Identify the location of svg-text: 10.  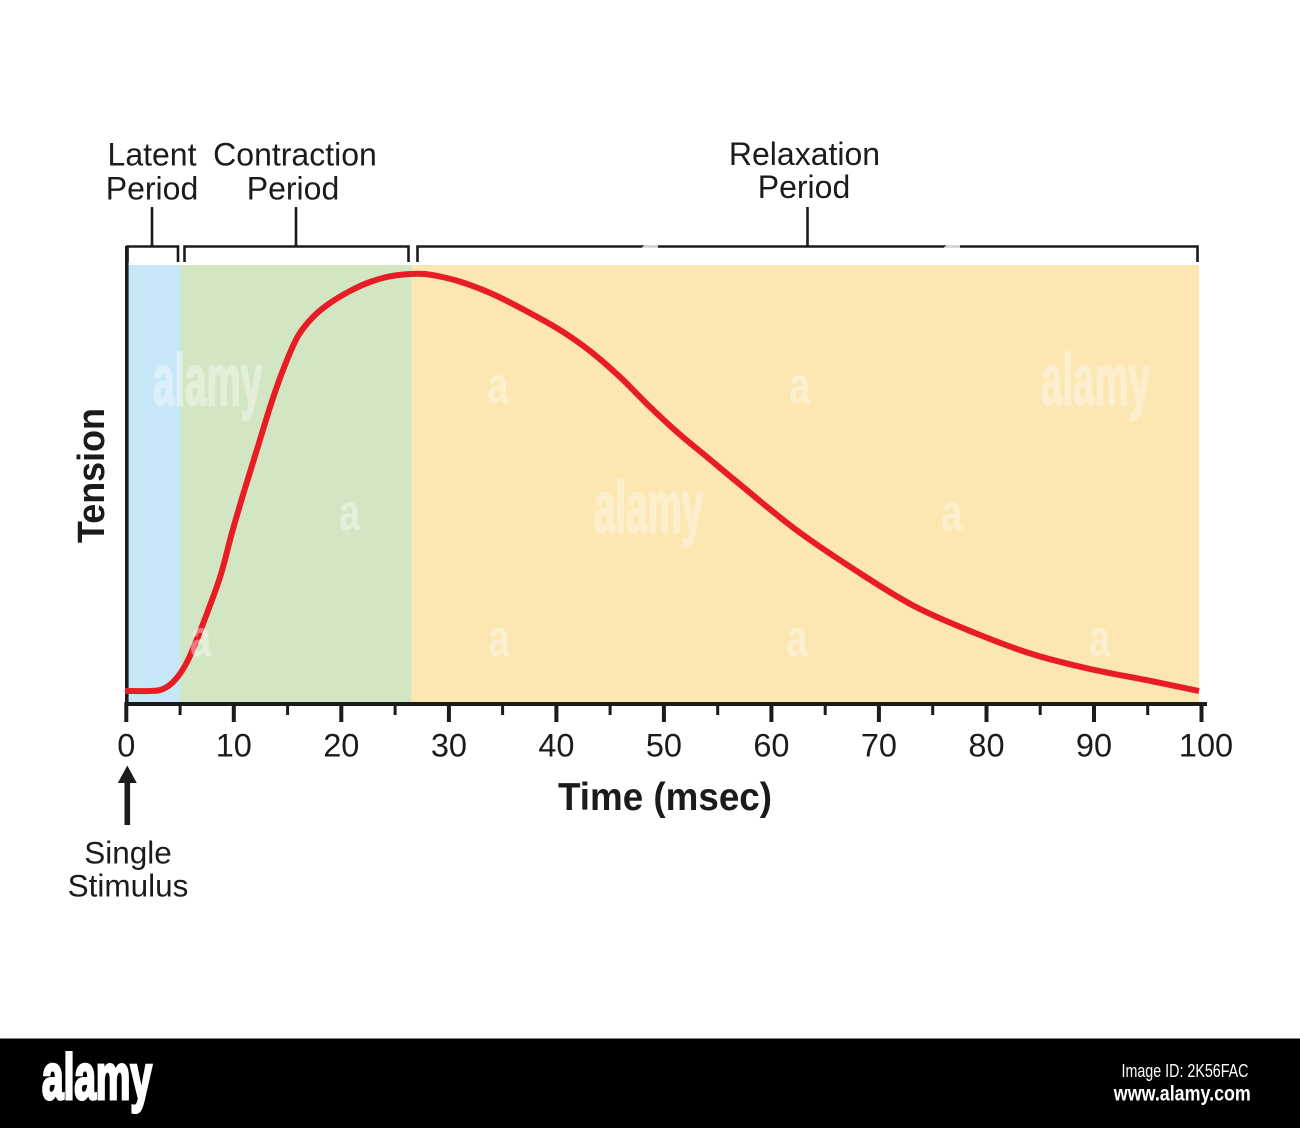
(234, 746).